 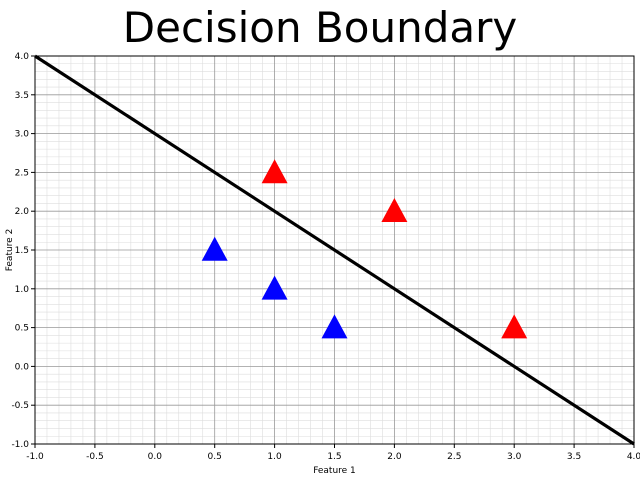 I want to click on x-tick-label: 0.0, so click(x=155, y=457).